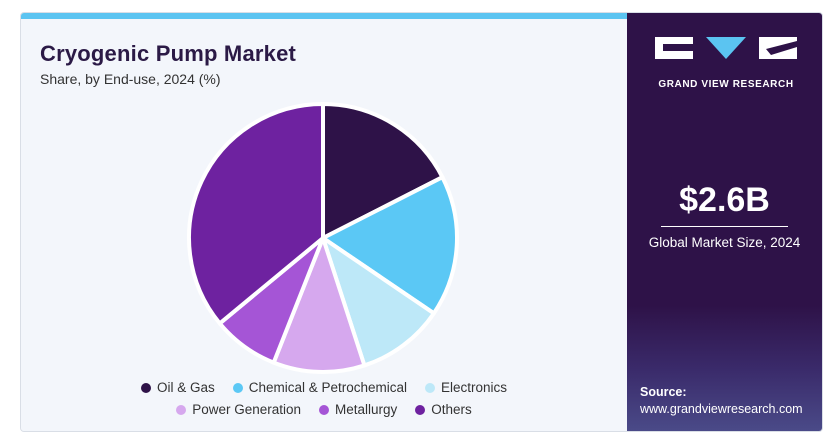 This screenshot has height=439, width=829. I want to click on legend-item: Electronics, so click(466, 388).